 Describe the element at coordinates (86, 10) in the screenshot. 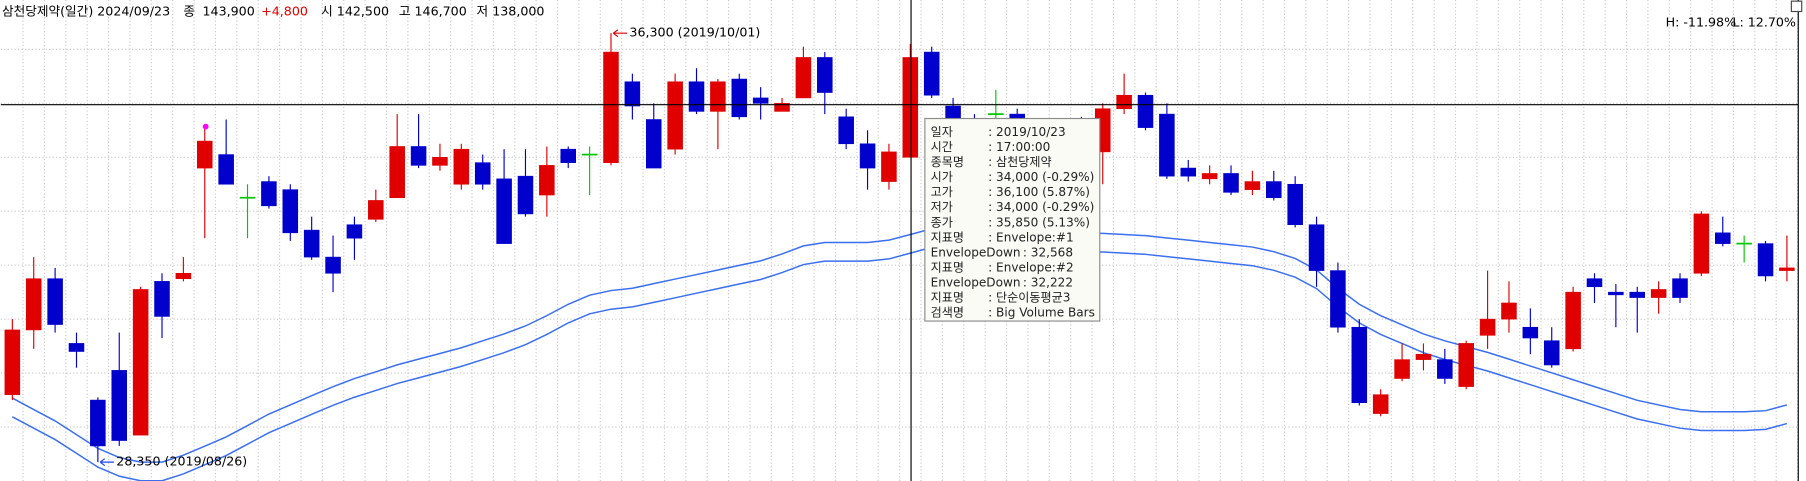

I see `header-title: 삼천당제약(일간) 2024/09/23` at that location.